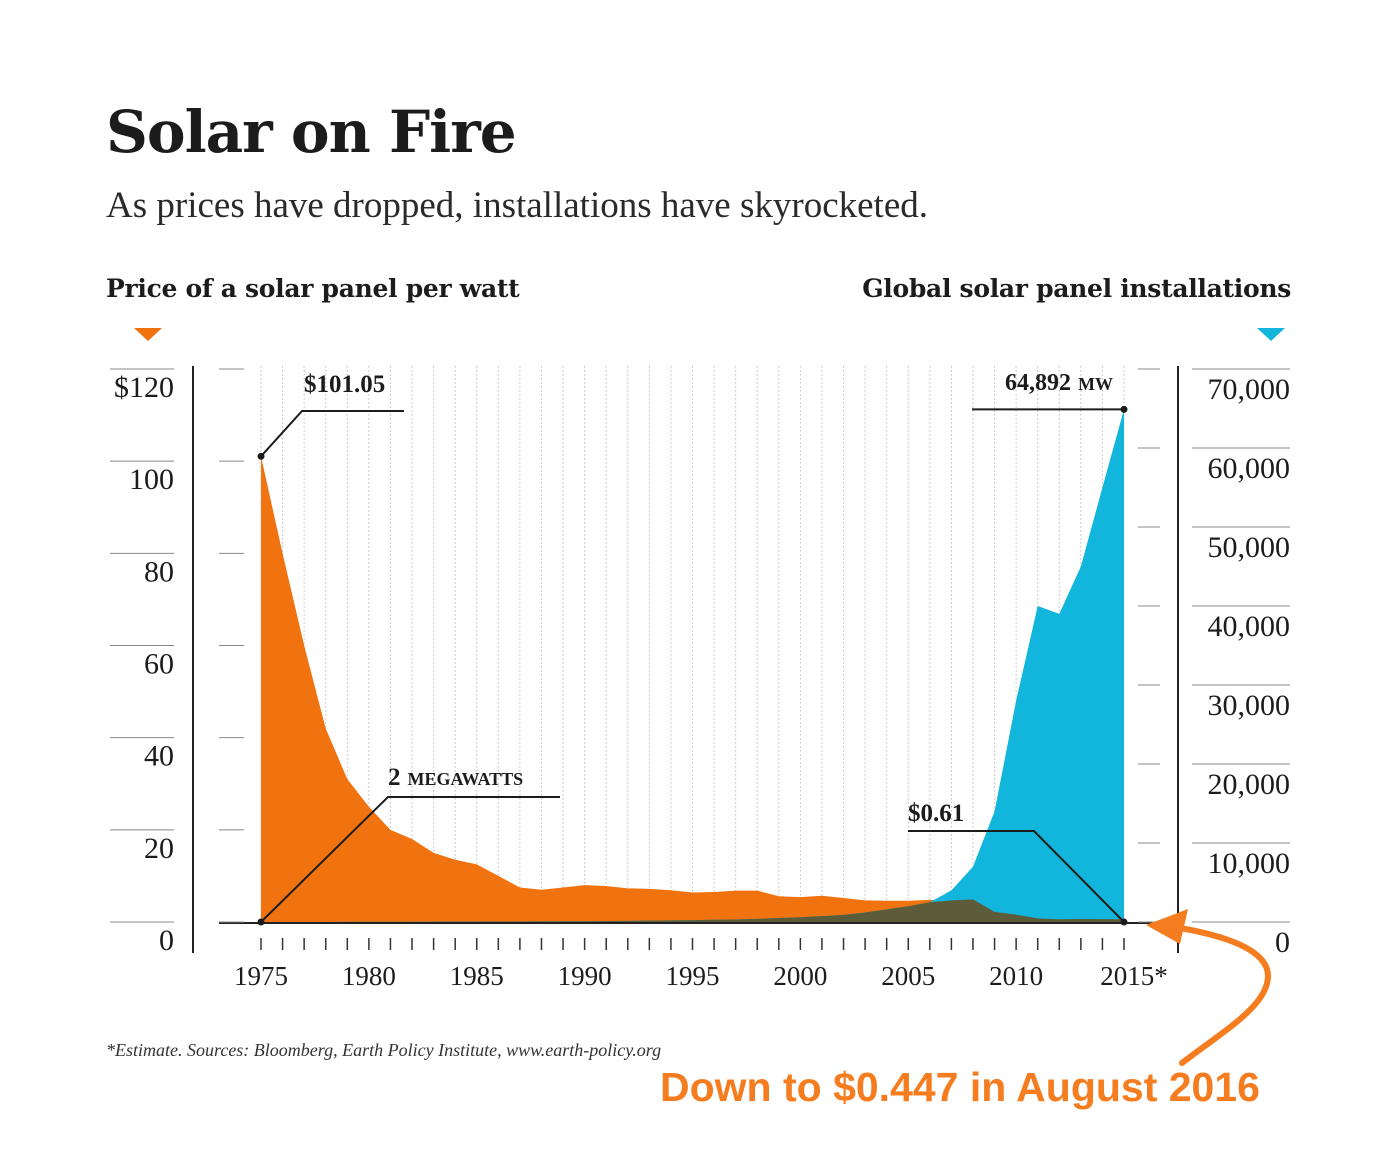 The image size is (1400, 1155). I want to click on annotation-installs-end: 64,892 MW, so click(1059, 383).